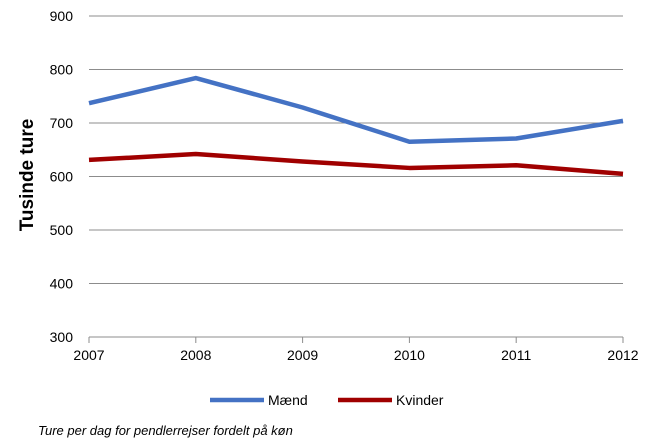  I want to click on series-line-mænd, so click(356, 109).